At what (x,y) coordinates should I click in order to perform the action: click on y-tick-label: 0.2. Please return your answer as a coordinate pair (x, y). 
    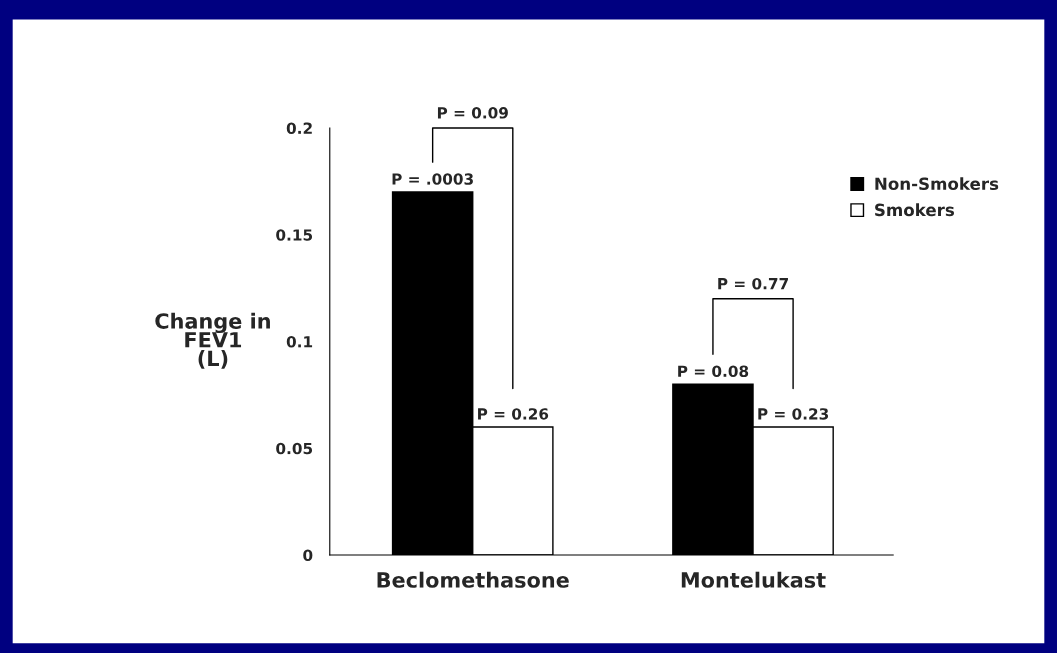
    Looking at the image, I should click on (299, 128).